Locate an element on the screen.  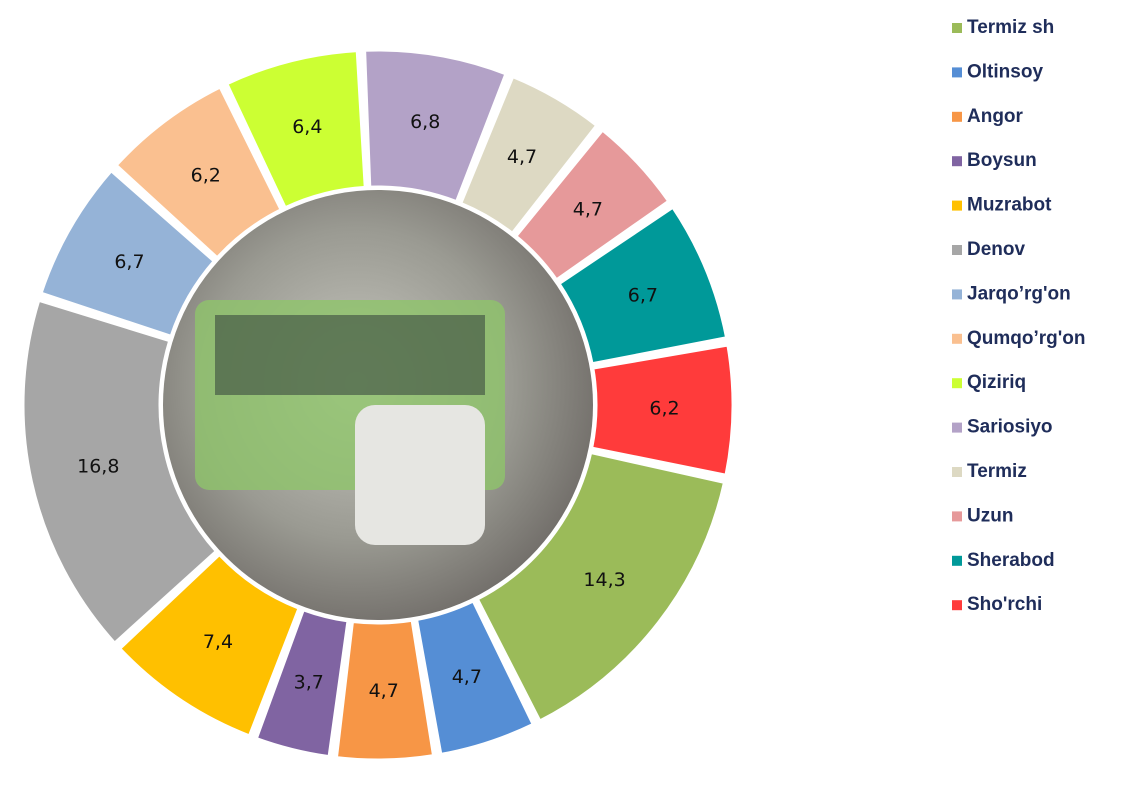
data-label: 14,3 is located at coordinates (604, 580).